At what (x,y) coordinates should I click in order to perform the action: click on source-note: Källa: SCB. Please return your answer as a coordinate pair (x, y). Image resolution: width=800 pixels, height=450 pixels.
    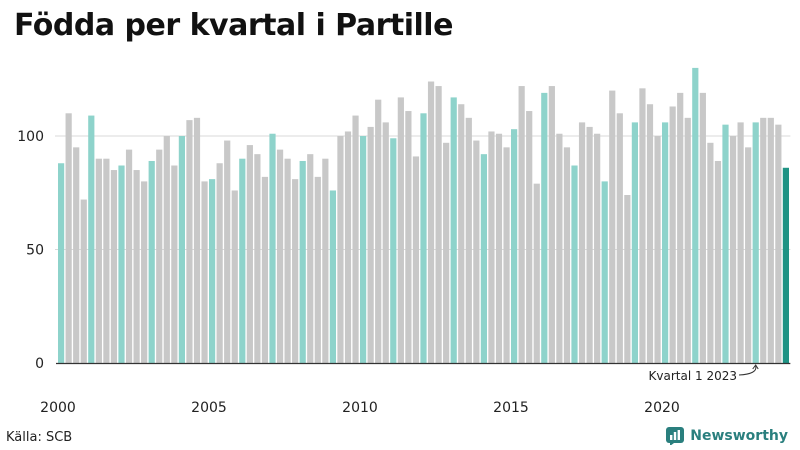
    Looking at the image, I should click on (39, 437).